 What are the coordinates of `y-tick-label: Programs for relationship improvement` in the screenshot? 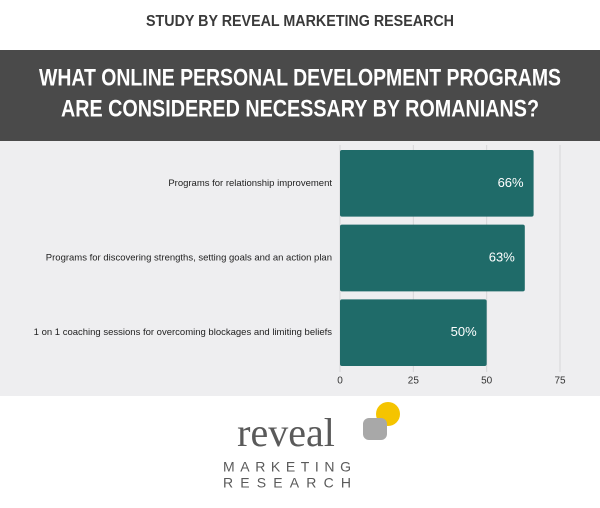 It's located at (250, 183).